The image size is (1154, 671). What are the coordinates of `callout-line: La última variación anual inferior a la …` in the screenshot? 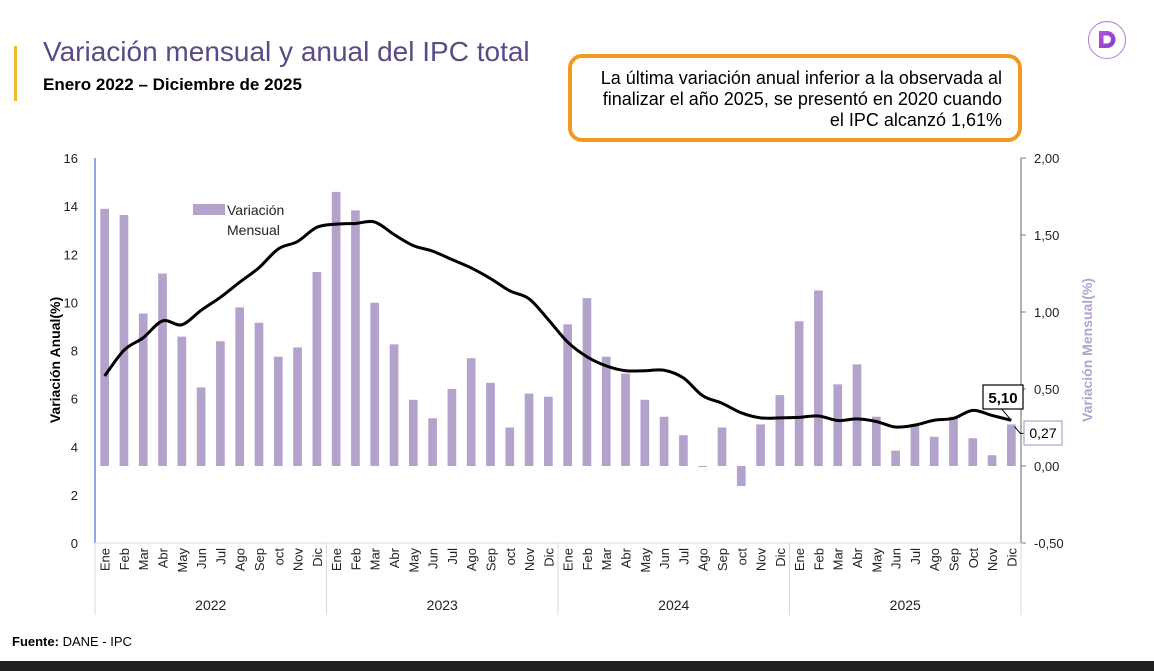 It's located at (801, 78).